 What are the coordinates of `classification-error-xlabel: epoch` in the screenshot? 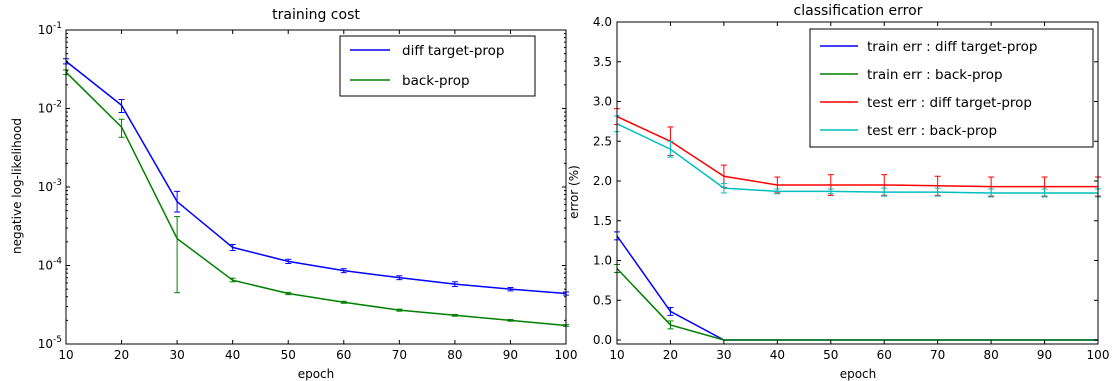 It's located at (858, 374).